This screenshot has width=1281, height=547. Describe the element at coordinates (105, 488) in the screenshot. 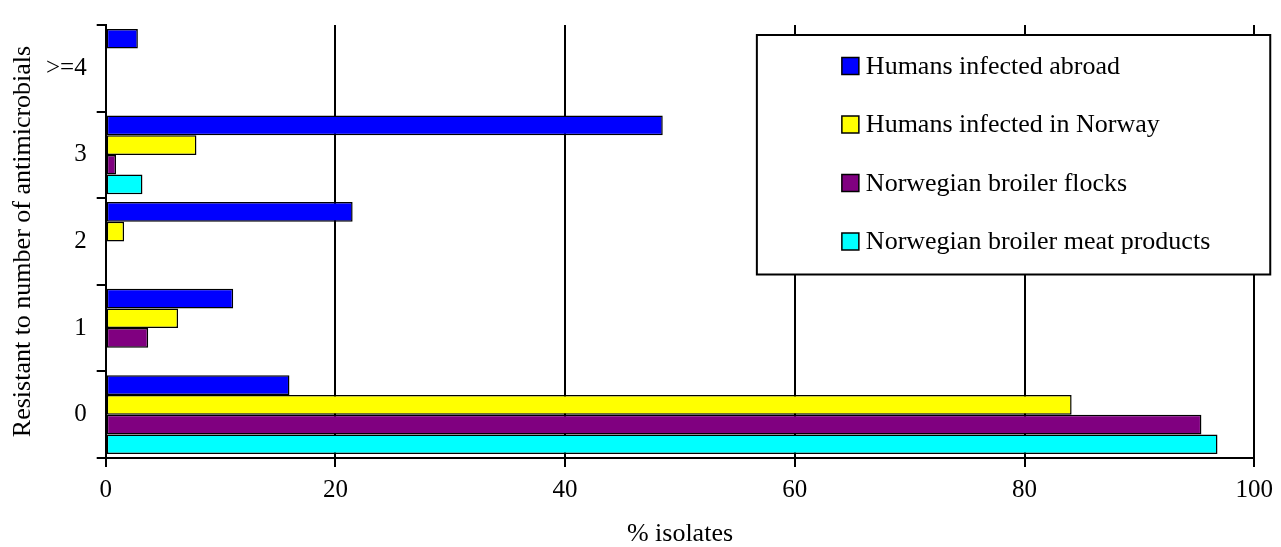

I see `x-tick-label: 0` at that location.